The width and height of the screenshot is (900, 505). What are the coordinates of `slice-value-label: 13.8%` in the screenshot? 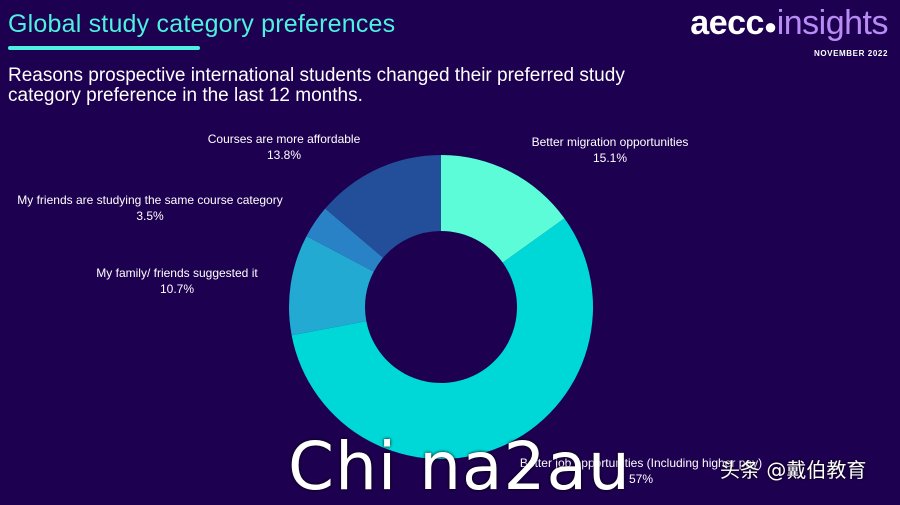 It's located at (284, 155).